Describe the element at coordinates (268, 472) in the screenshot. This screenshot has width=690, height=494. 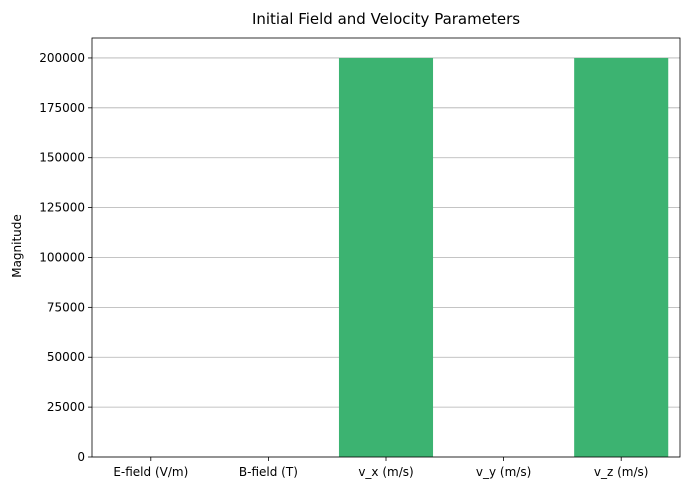
I see `x-tick-label: B-field (T)` at that location.